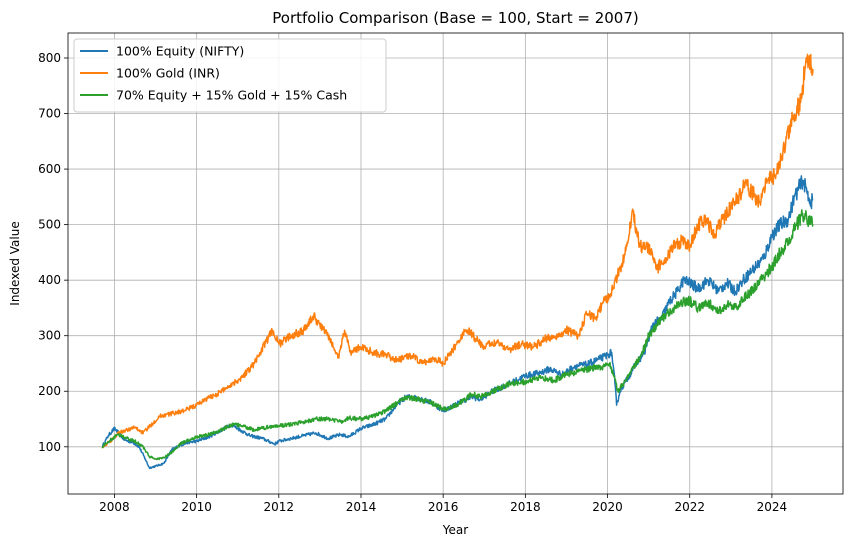 The height and width of the screenshot is (547, 850). I want to click on legend-box, so click(230, 75).